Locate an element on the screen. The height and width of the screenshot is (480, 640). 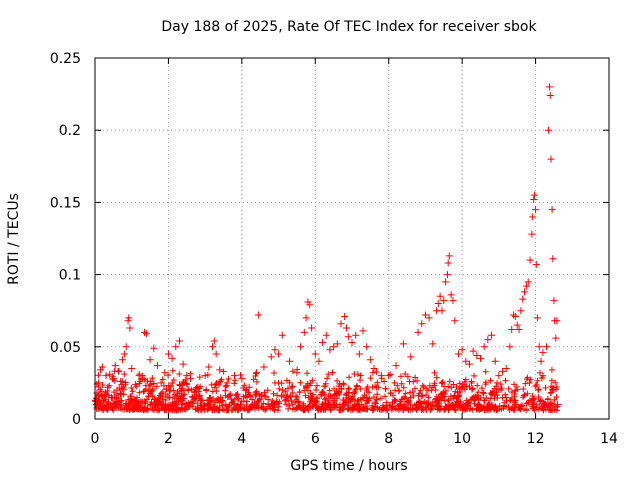
y-tick-label: 0.1 is located at coordinates (70, 276).